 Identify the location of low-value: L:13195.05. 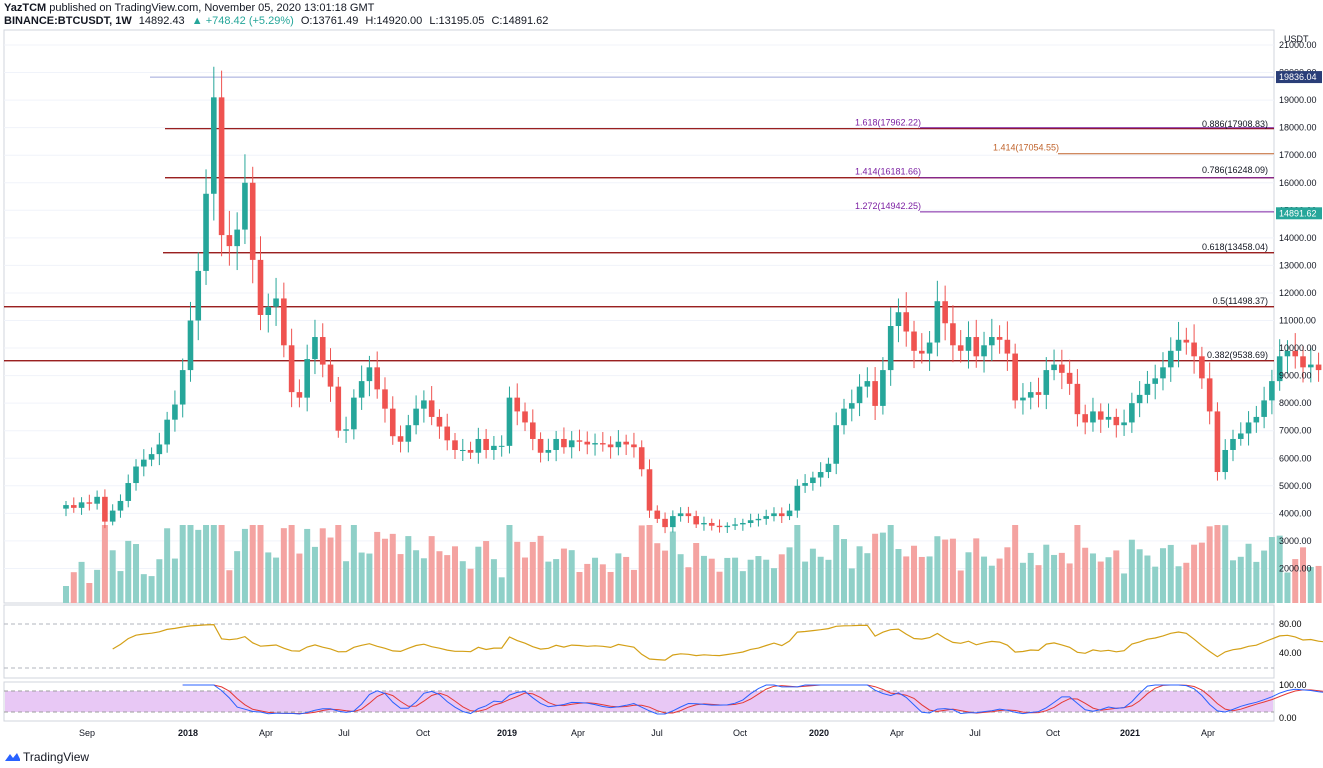
(457, 21).